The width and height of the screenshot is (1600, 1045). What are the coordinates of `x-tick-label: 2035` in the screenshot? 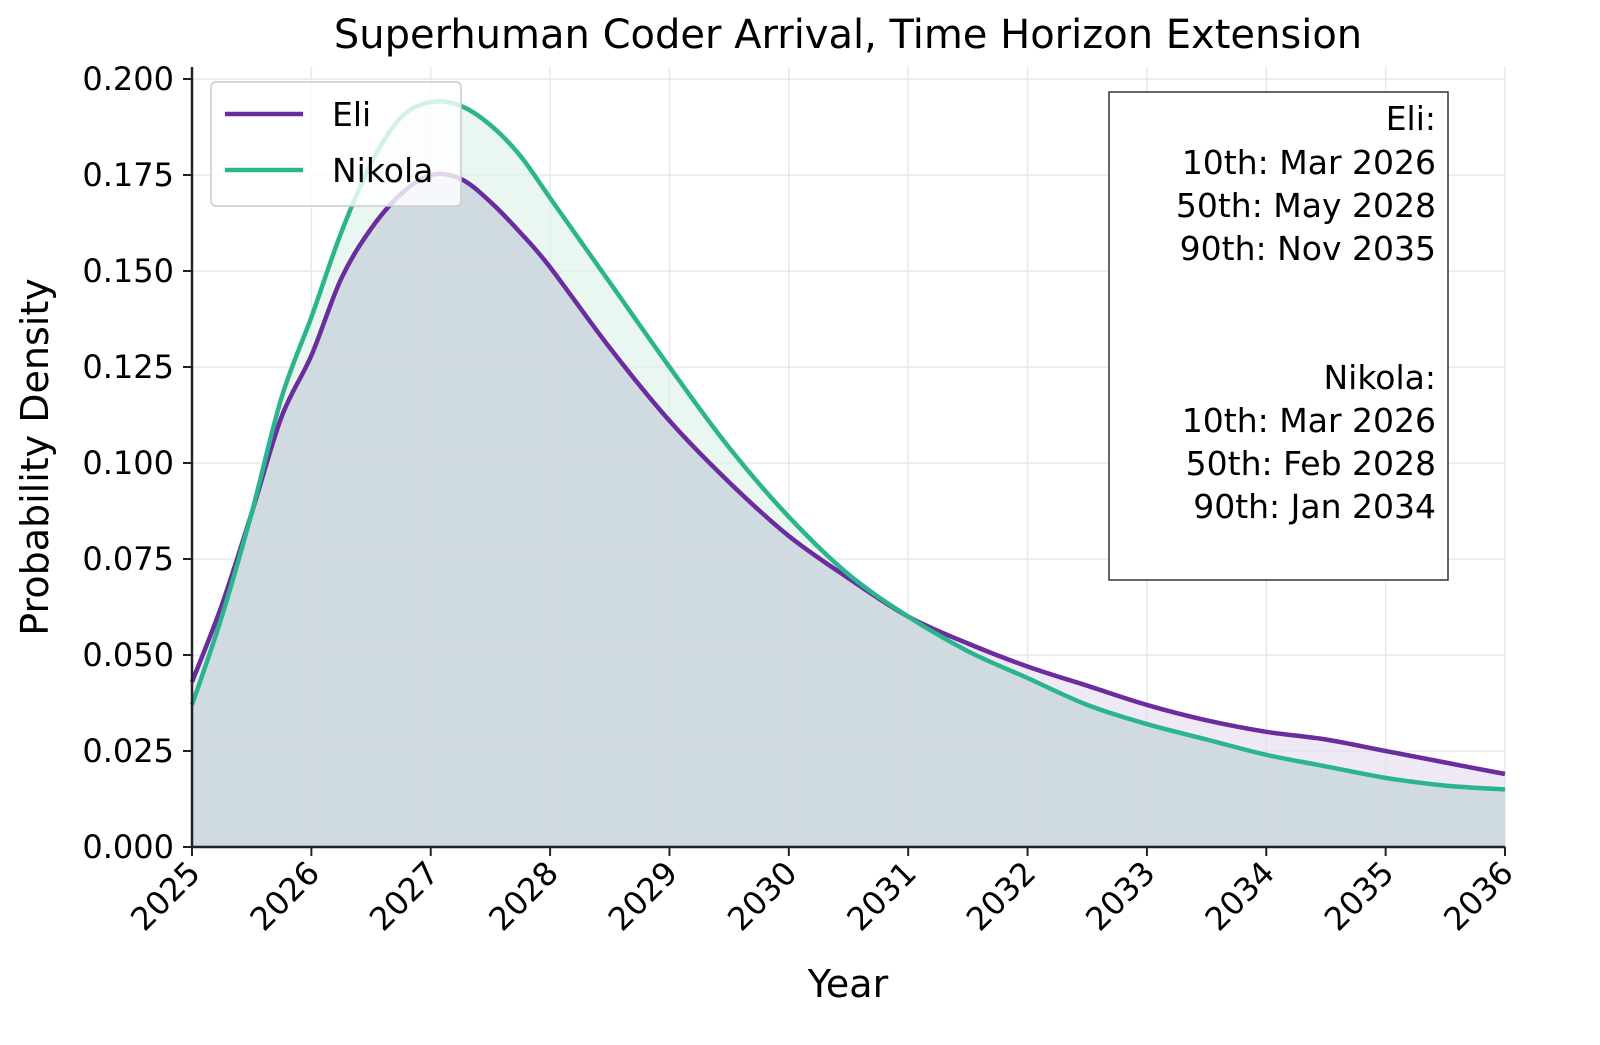 It's located at (1359, 896).